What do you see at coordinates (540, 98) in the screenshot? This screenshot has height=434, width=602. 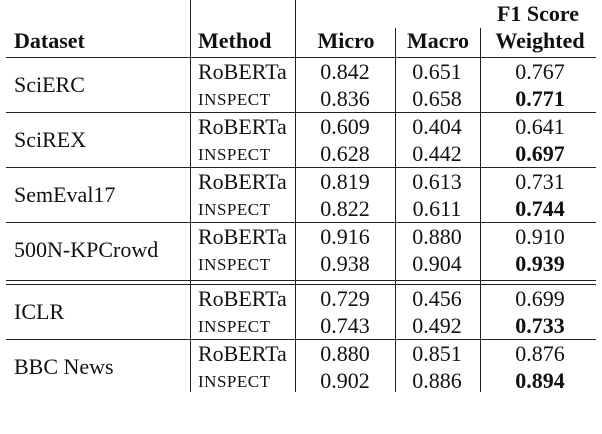 I see `weighted-cell: 0.771` at bounding box center [540, 98].